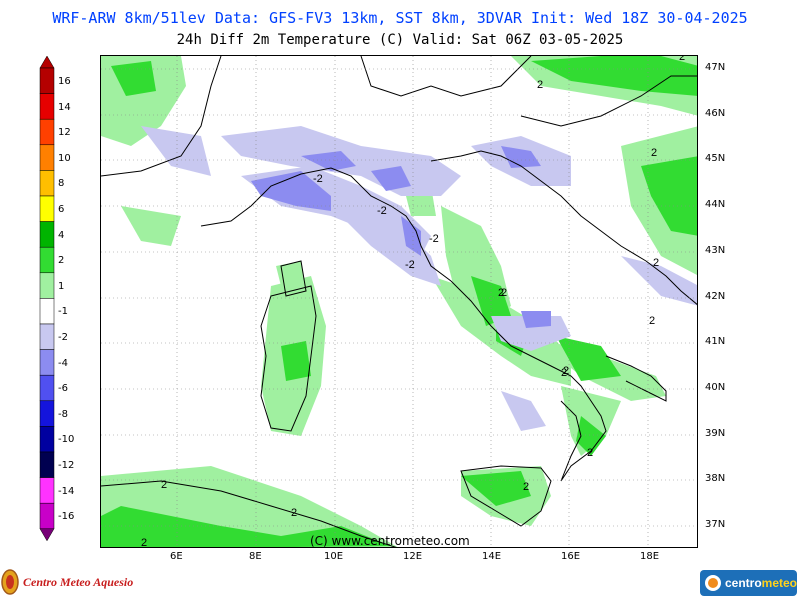 The image size is (800, 600). I want to click on scale-label: -12, so click(66, 466).